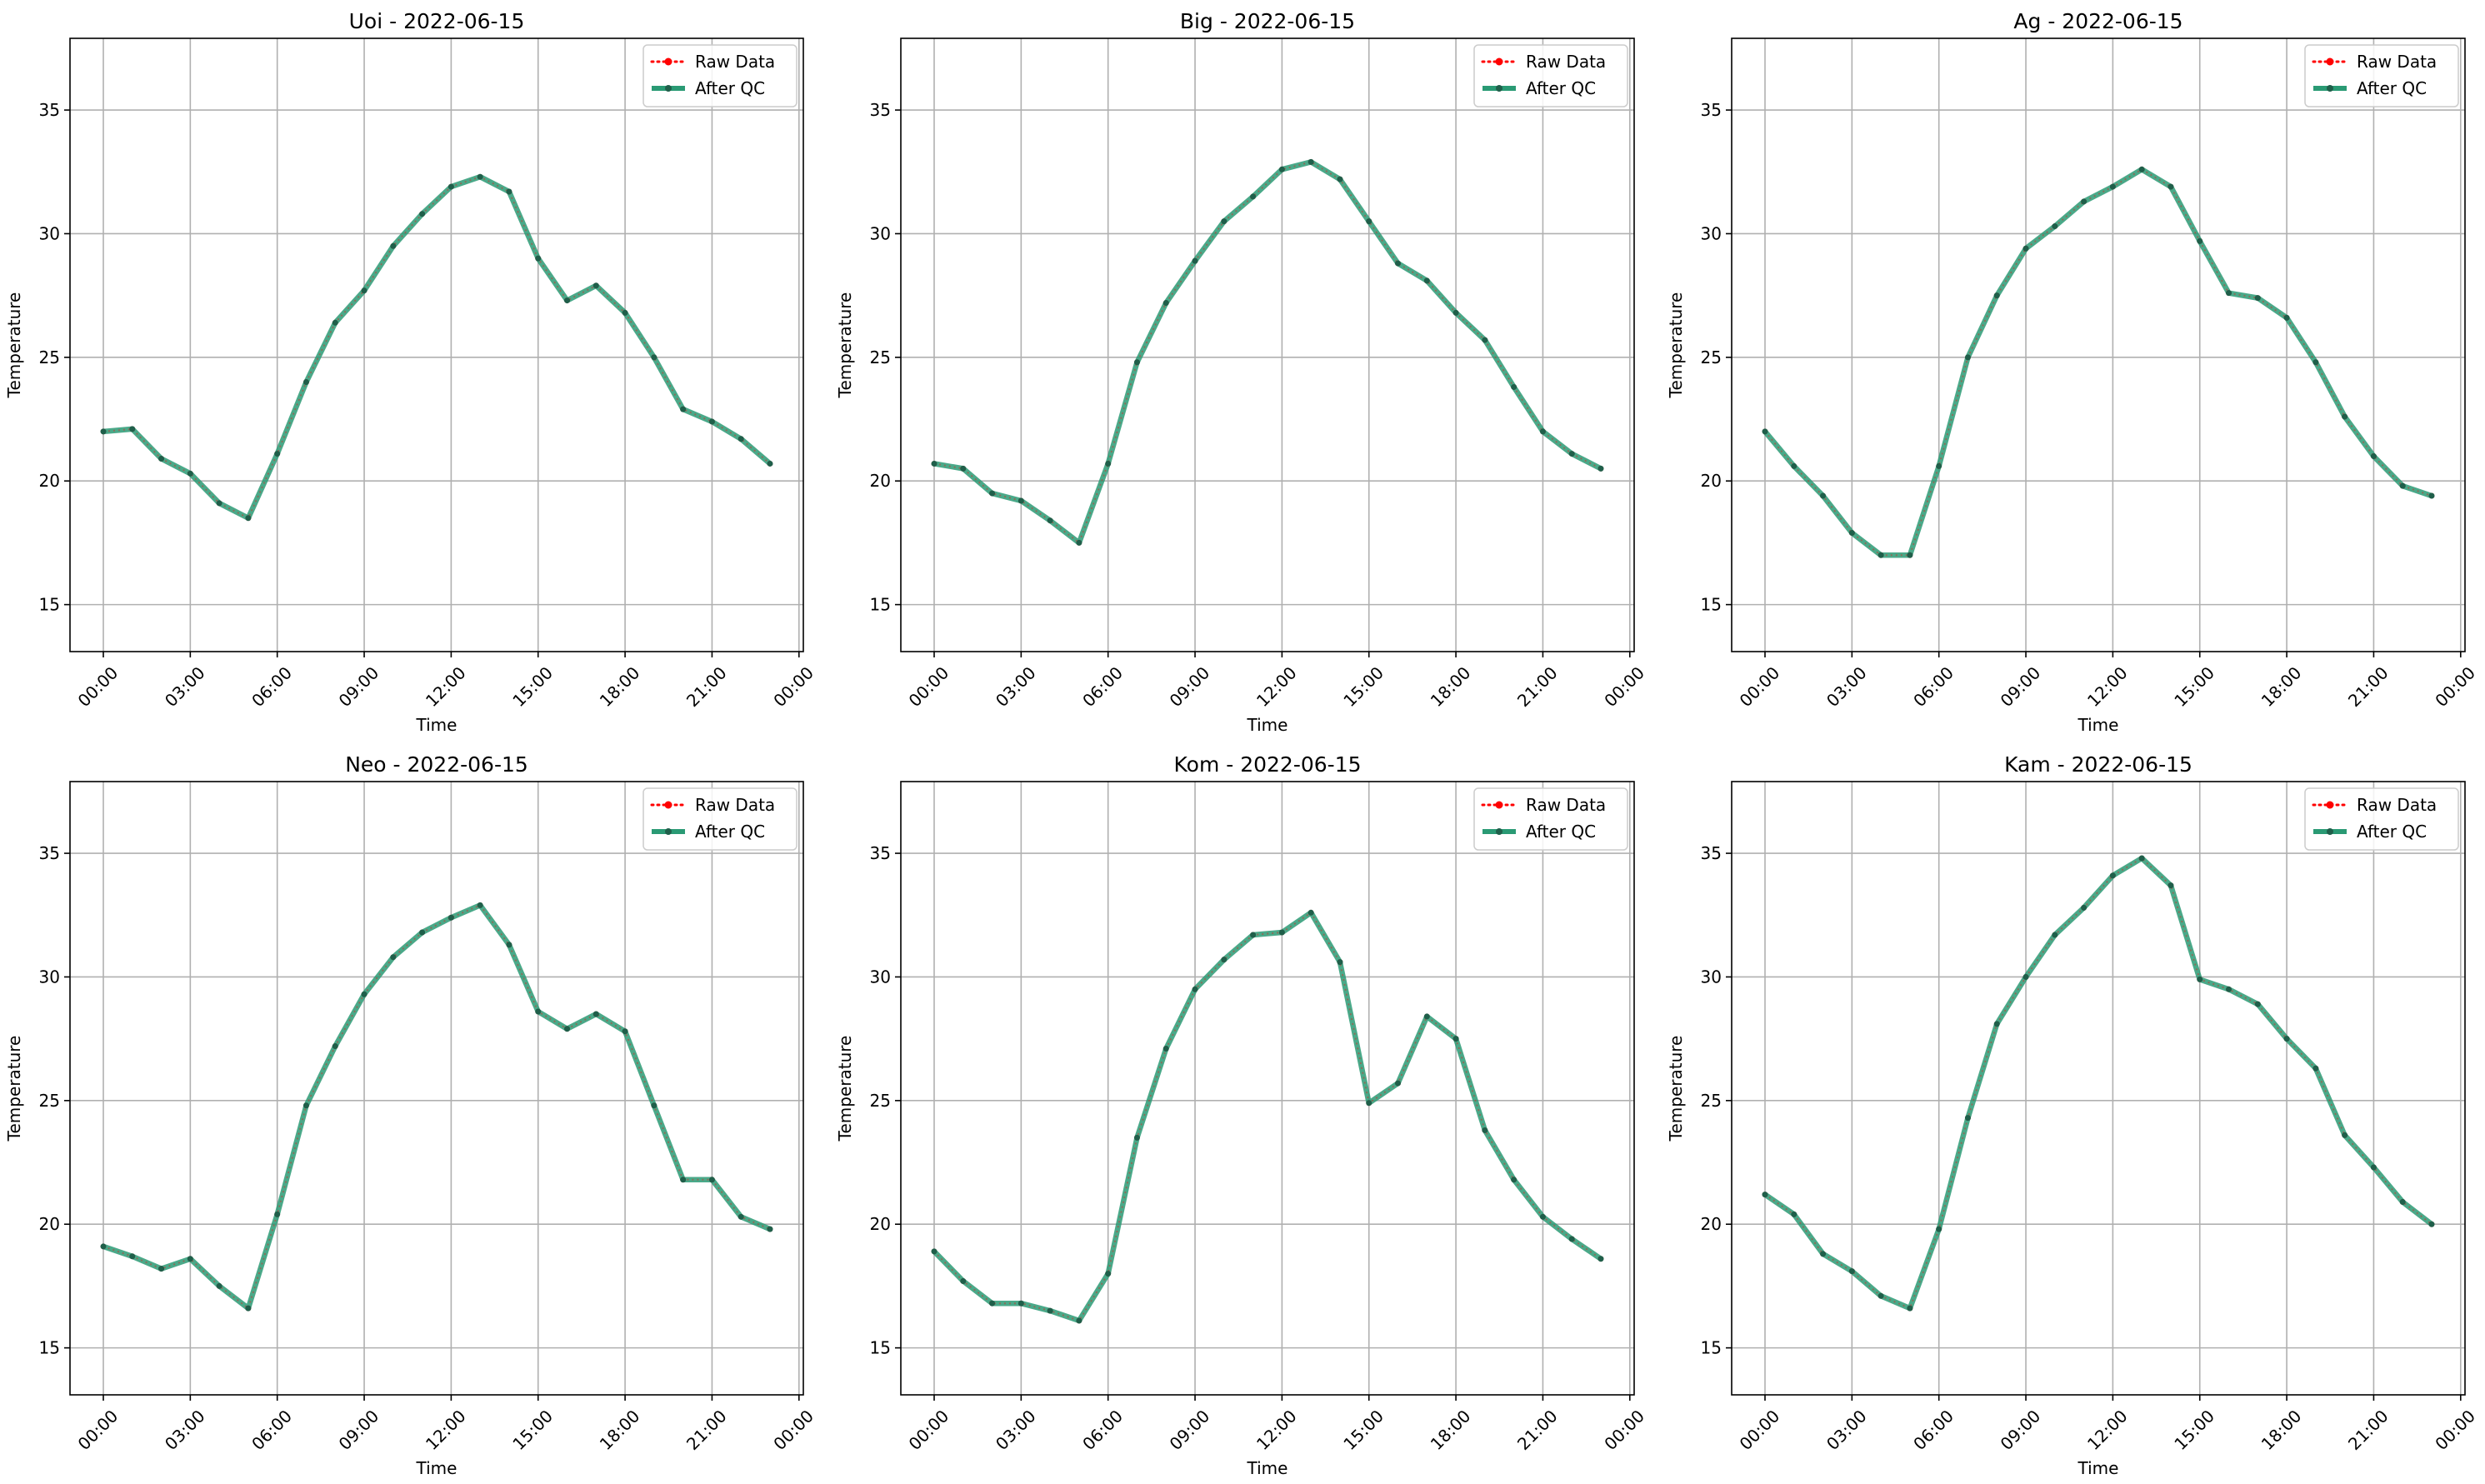 This screenshot has width=2485, height=1484. Describe the element at coordinates (1550, 75) in the screenshot. I see `legend: Raw Data After QC` at that location.